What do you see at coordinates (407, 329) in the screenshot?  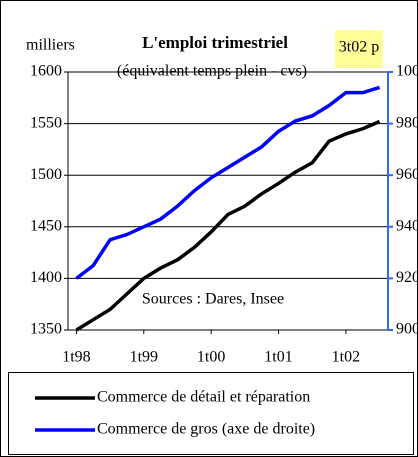 I see `y2-tick-label: 900` at bounding box center [407, 329].